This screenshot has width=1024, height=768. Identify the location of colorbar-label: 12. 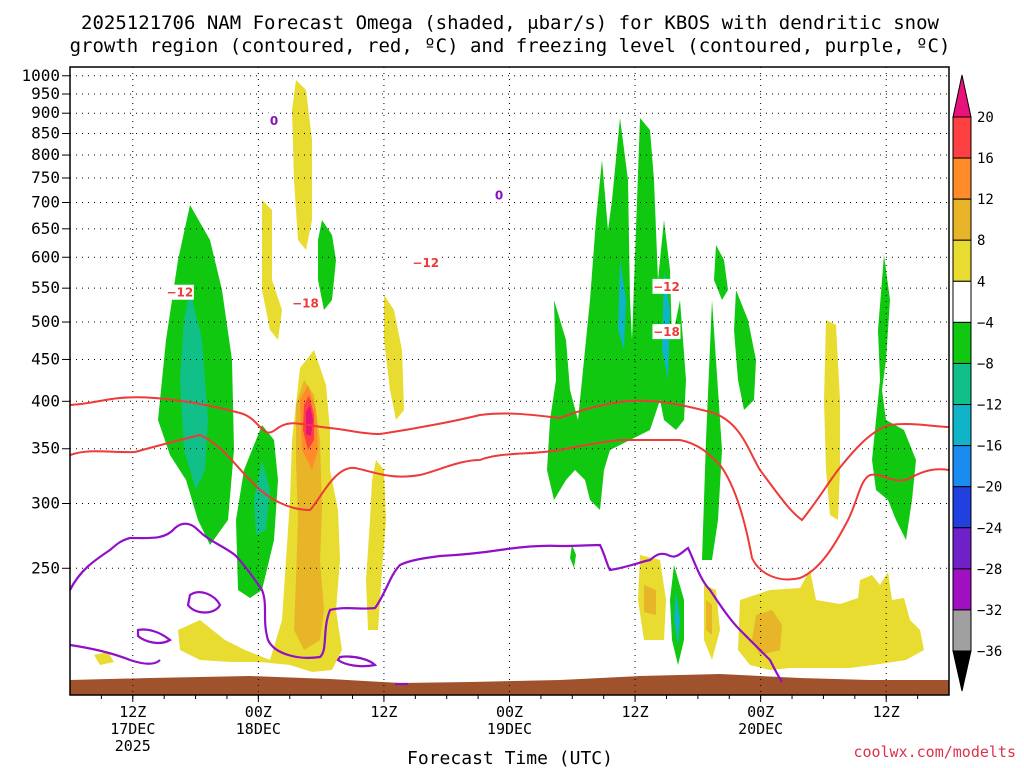
(985, 200).